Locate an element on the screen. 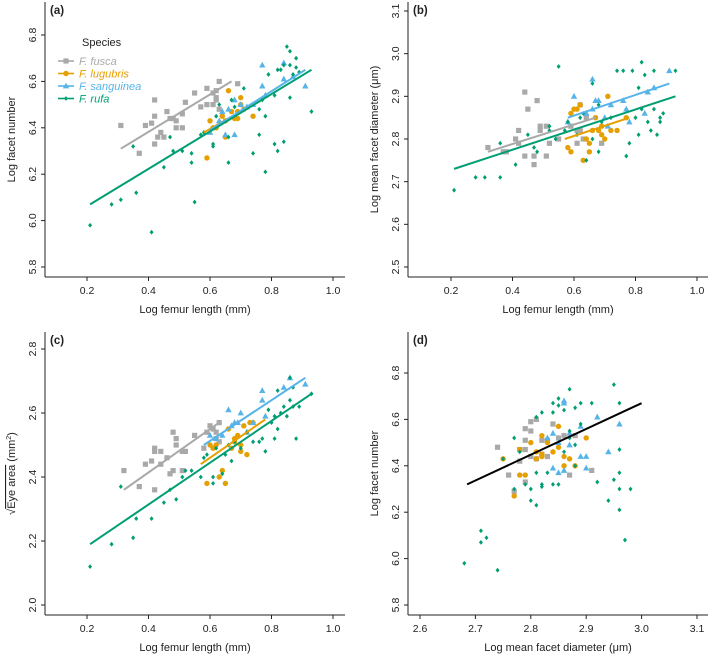 The image size is (709, 655). y-axis-label: √Eye area (mm2) is located at coordinates (12, 473).